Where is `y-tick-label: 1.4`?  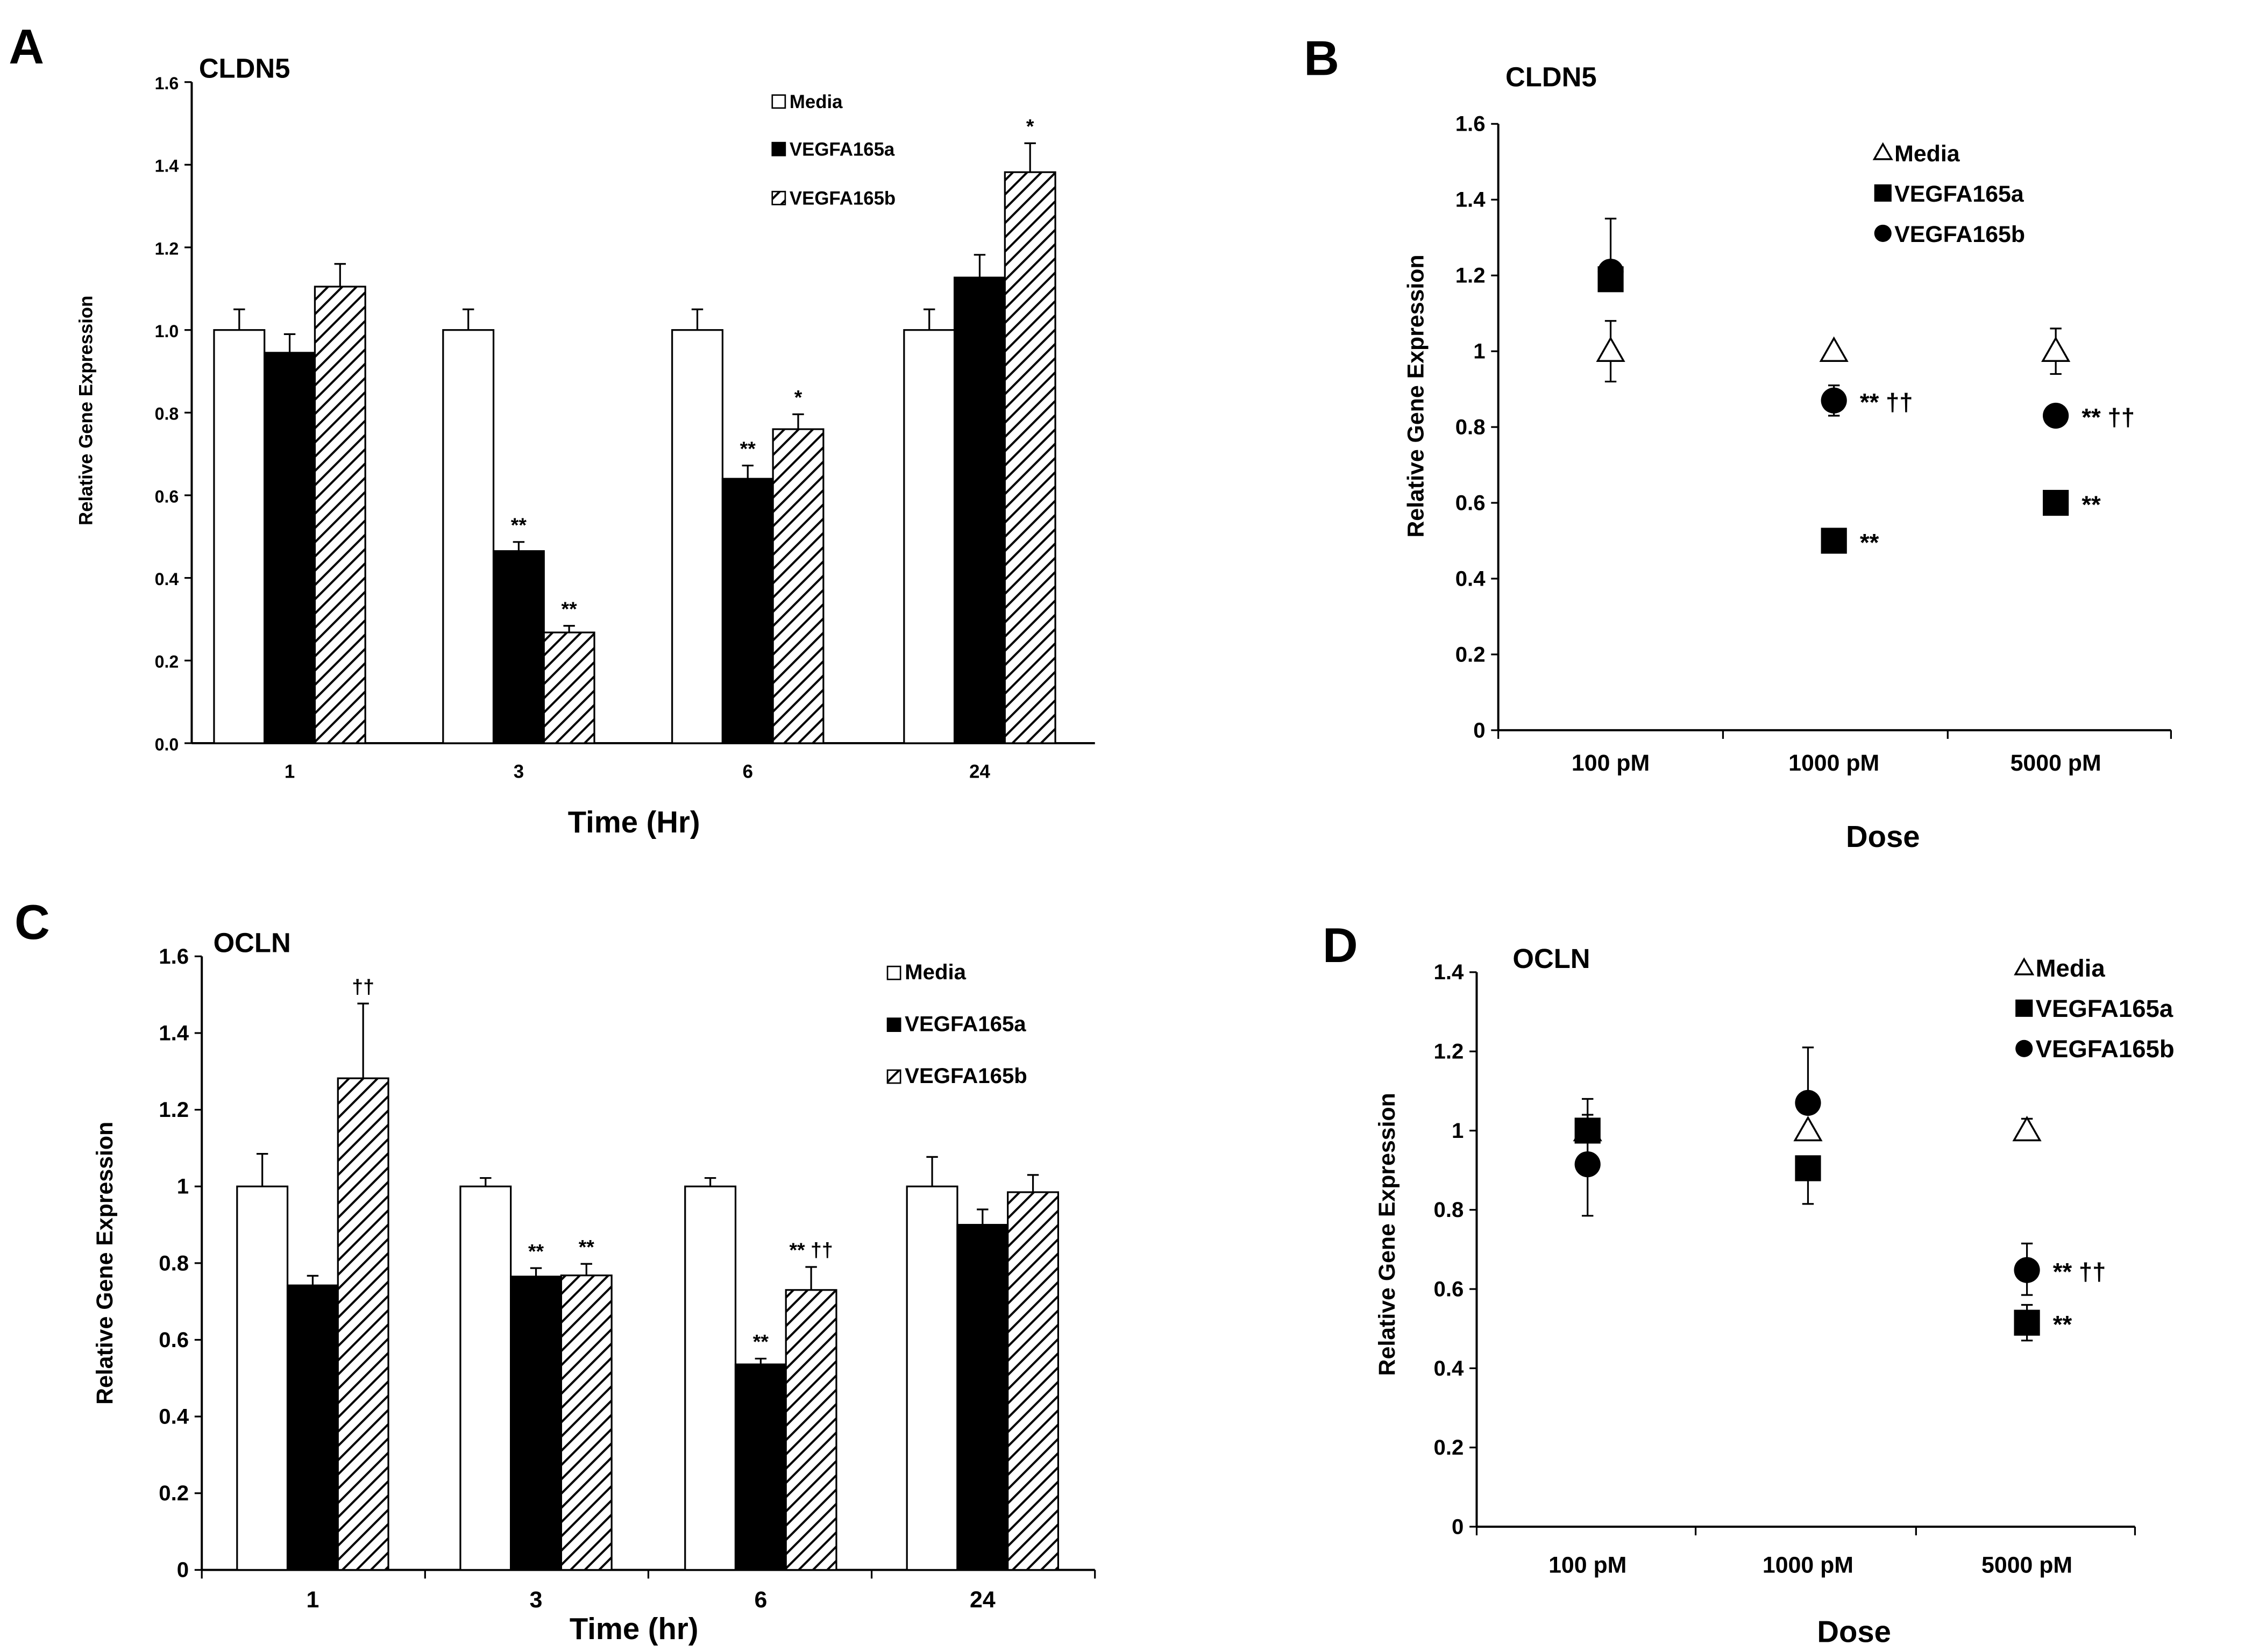
y-tick-label: 1.4 is located at coordinates (1449, 972).